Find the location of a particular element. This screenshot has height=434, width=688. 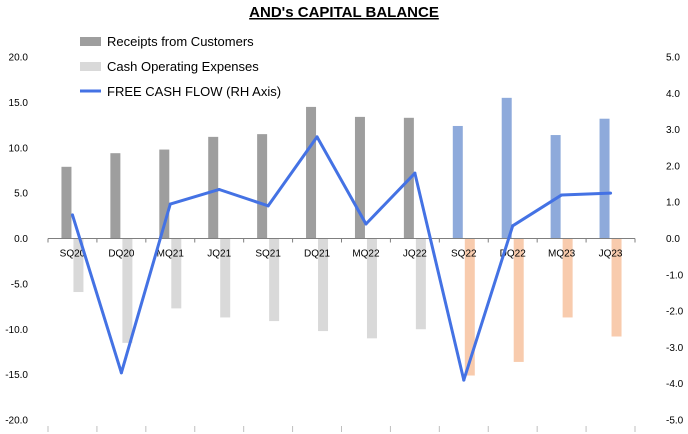

left-axis: 20.0 15.0 10.0 5.0 0.0 -5.0 -10.0 -15.0 -20.0 is located at coordinates (16, 240).